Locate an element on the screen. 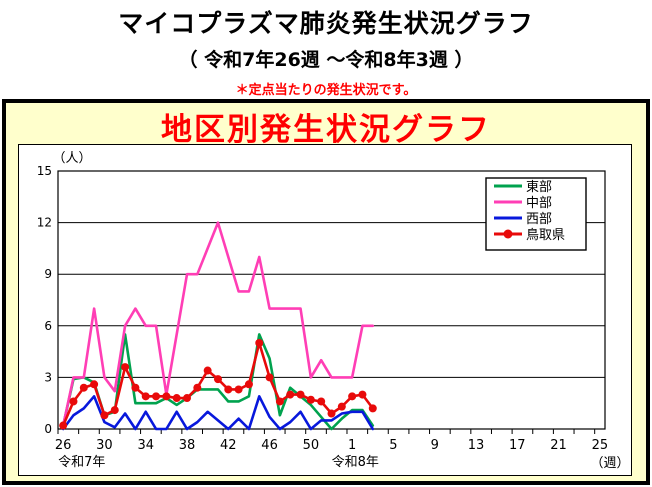  series-line-western is located at coordinates (218, 413).